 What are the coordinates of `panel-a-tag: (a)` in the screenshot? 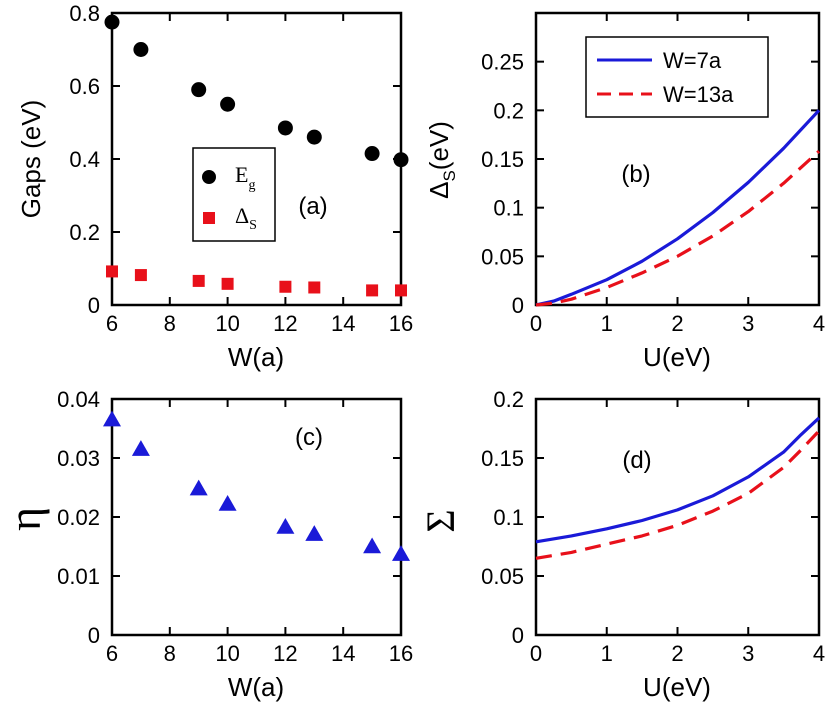 It's located at (312, 206).